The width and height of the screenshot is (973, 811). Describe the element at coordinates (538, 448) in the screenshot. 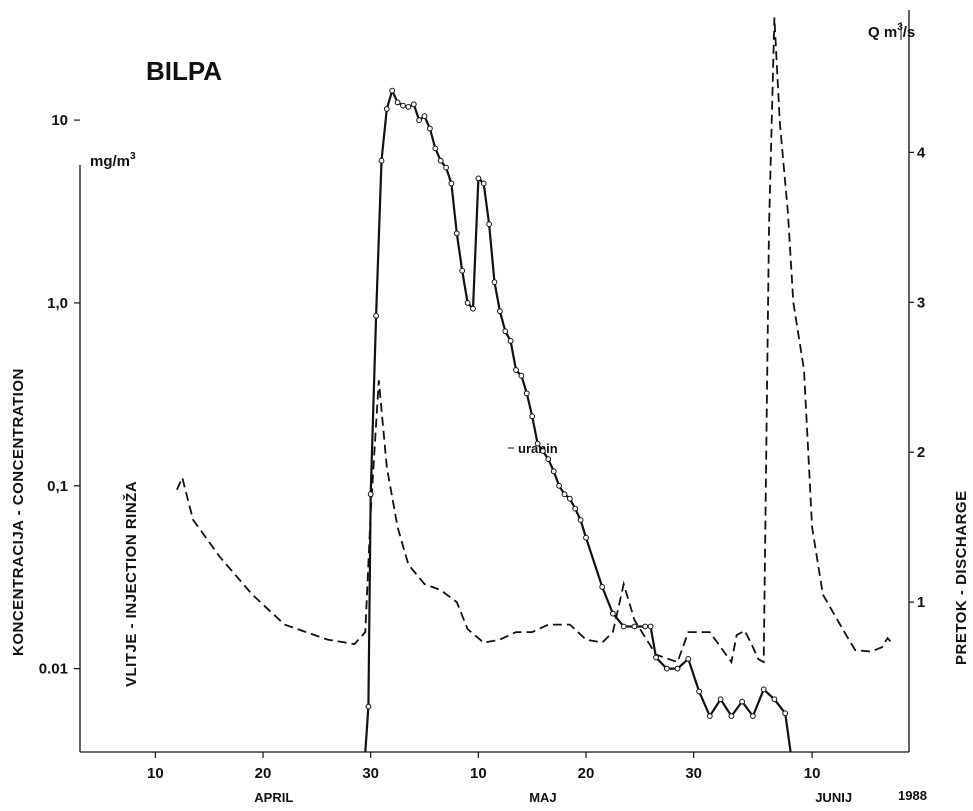

I see `uranin-series-label: uranin` at that location.